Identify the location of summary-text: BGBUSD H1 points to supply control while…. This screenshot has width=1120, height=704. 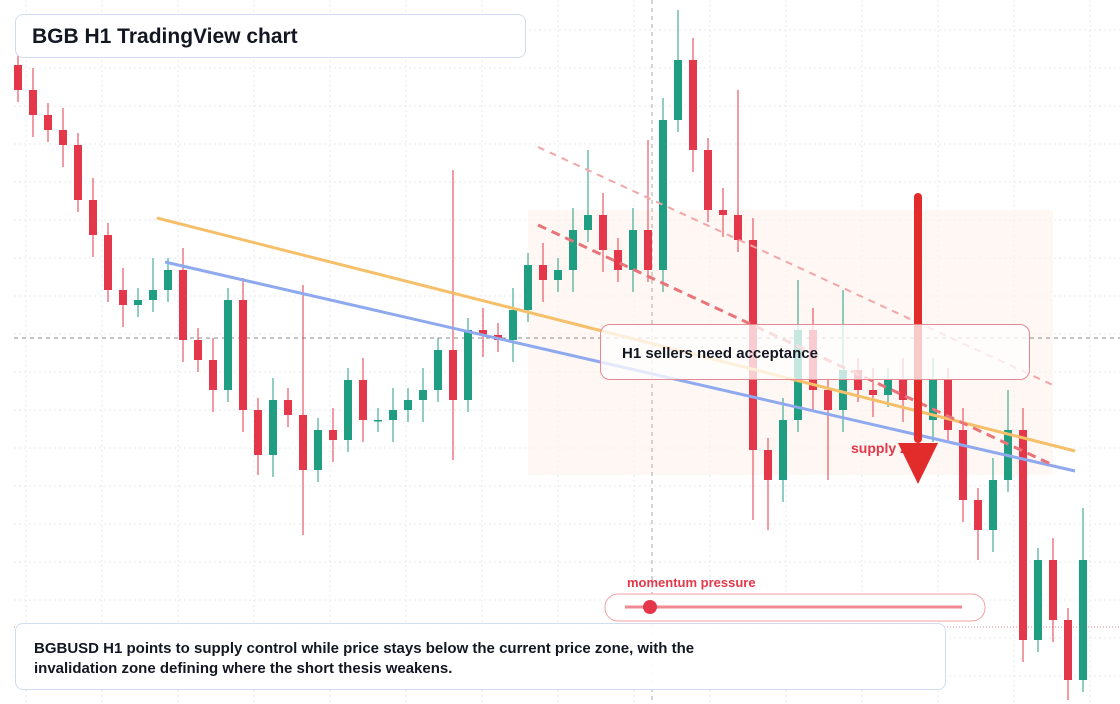
(364, 658).